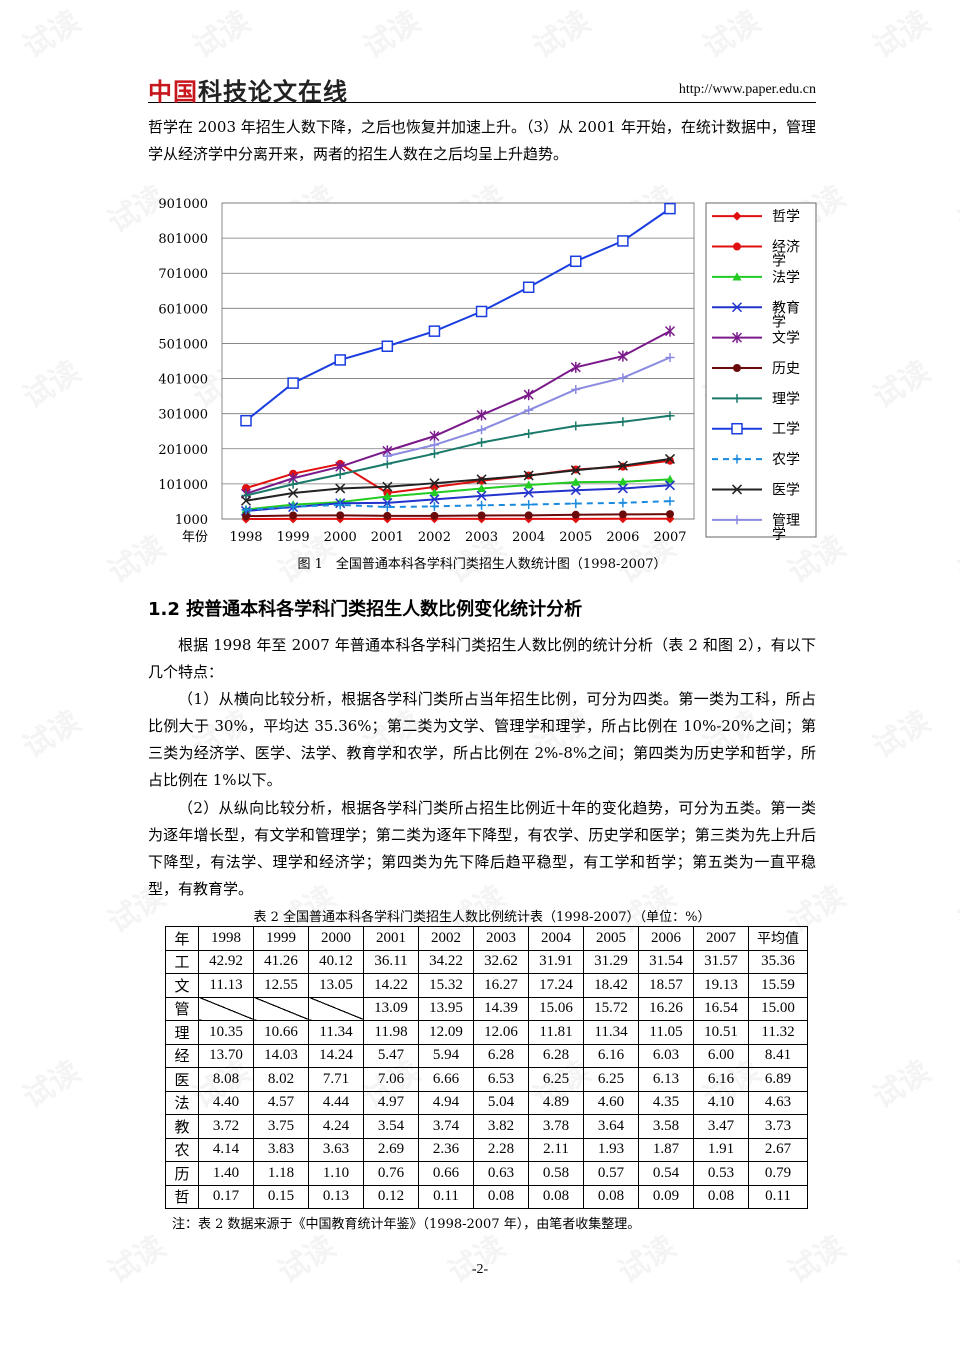 The image size is (960, 1357). What do you see at coordinates (391, 1196) in the screenshot?
I see `table-cell: 0.12` at bounding box center [391, 1196].